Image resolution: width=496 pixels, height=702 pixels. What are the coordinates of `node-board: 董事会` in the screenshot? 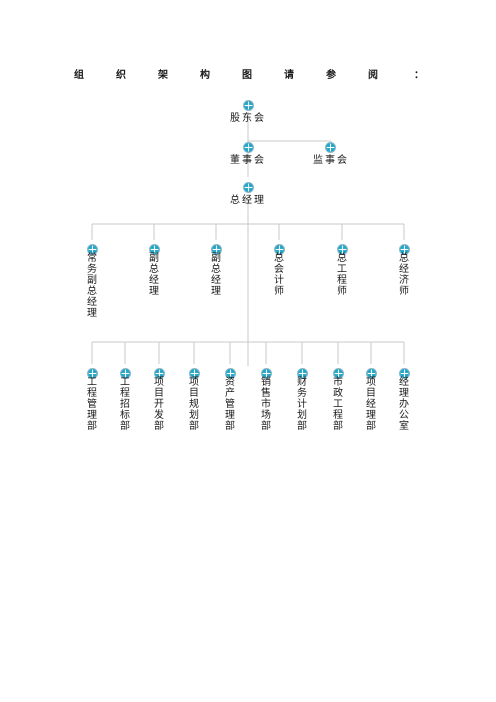 It's located at (248, 160).